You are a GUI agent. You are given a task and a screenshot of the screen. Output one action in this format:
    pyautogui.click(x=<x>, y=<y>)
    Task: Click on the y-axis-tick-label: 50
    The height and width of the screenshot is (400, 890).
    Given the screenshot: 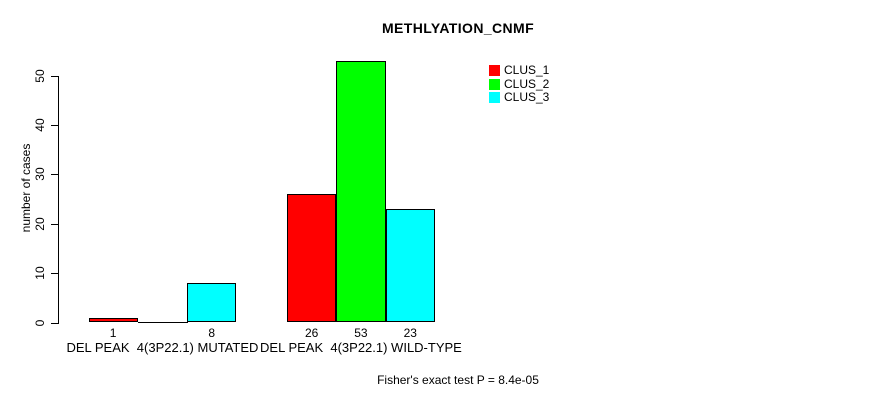 What is the action you would take?
    pyautogui.click(x=40, y=75)
    